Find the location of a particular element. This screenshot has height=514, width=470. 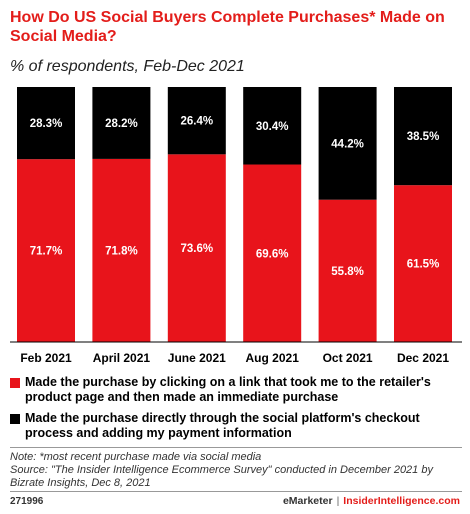

x-tick-label-aug-2021: Aug 2021 is located at coordinates (273, 358).